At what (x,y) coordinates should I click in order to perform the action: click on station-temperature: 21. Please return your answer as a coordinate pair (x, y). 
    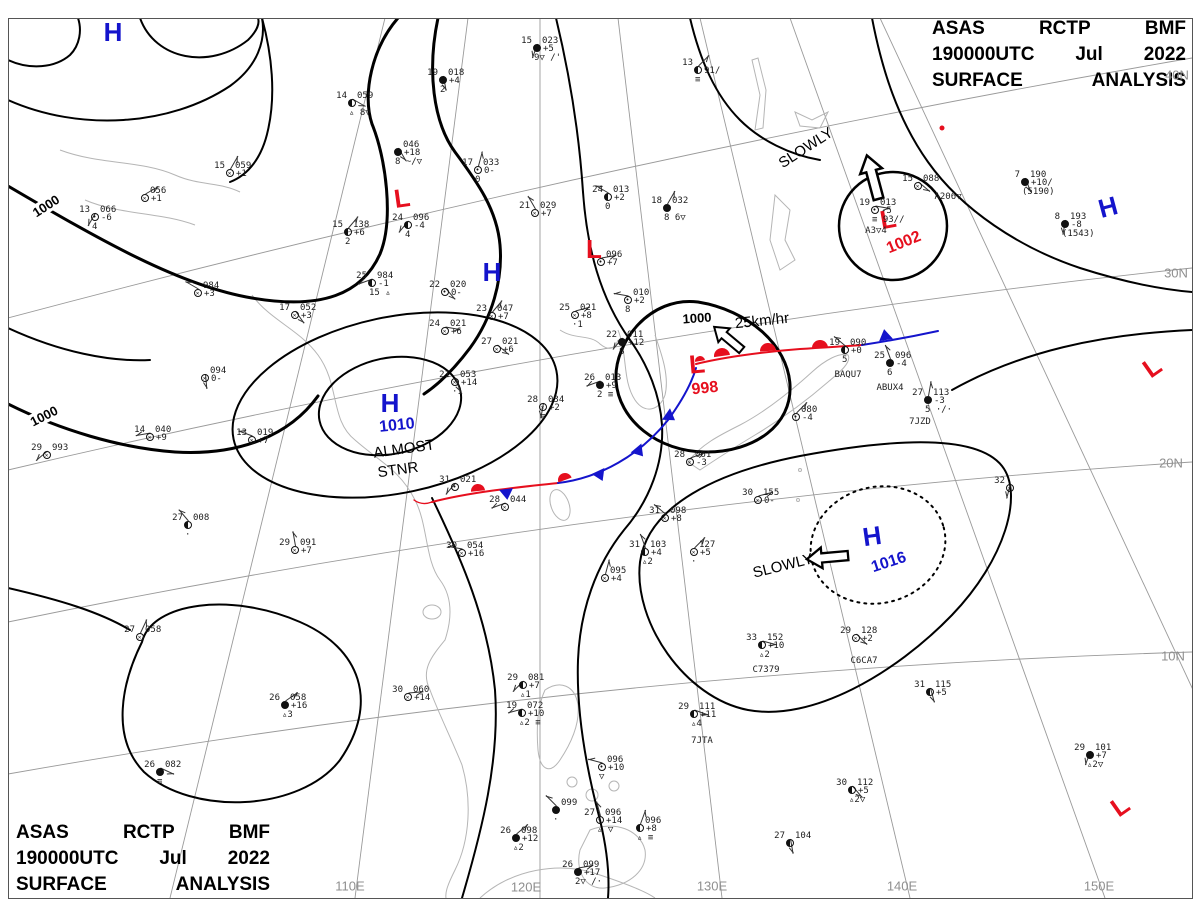
    Looking at the image, I should click on (524, 206).